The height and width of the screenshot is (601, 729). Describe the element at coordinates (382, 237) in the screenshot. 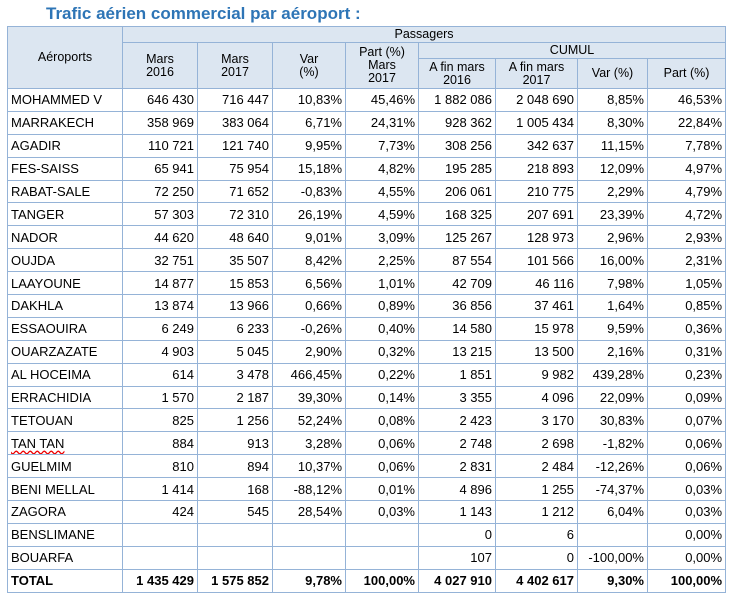

I see `table-cell: 3,09%` at that location.